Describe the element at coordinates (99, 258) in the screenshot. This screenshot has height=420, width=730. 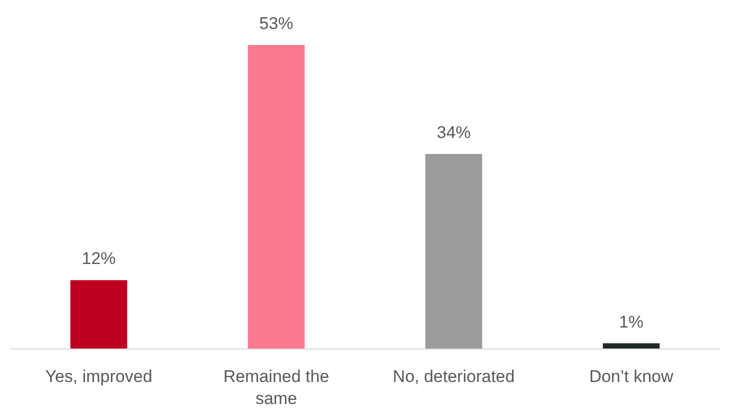
I see `data-label: 12%` at that location.